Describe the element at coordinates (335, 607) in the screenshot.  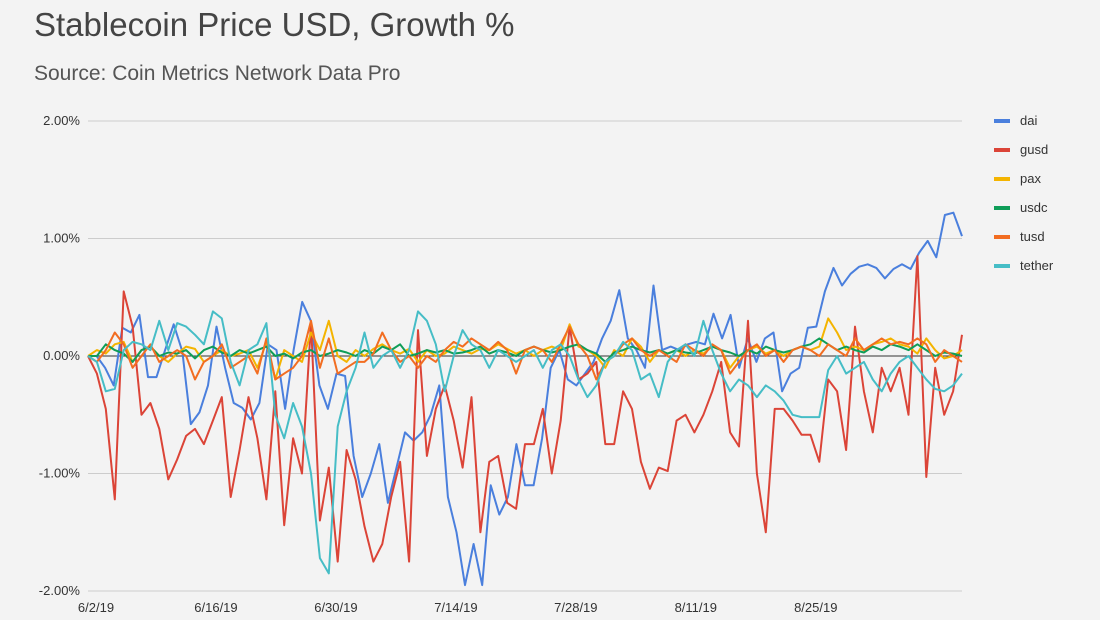
I see `x-tick-label: 6/30/19` at that location.